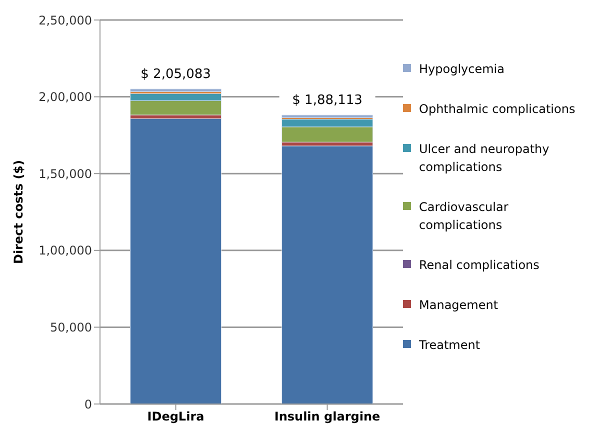 This screenshot has height=435, width=601. I want to click on y-tick-label: 50,000, so click(71, 327).